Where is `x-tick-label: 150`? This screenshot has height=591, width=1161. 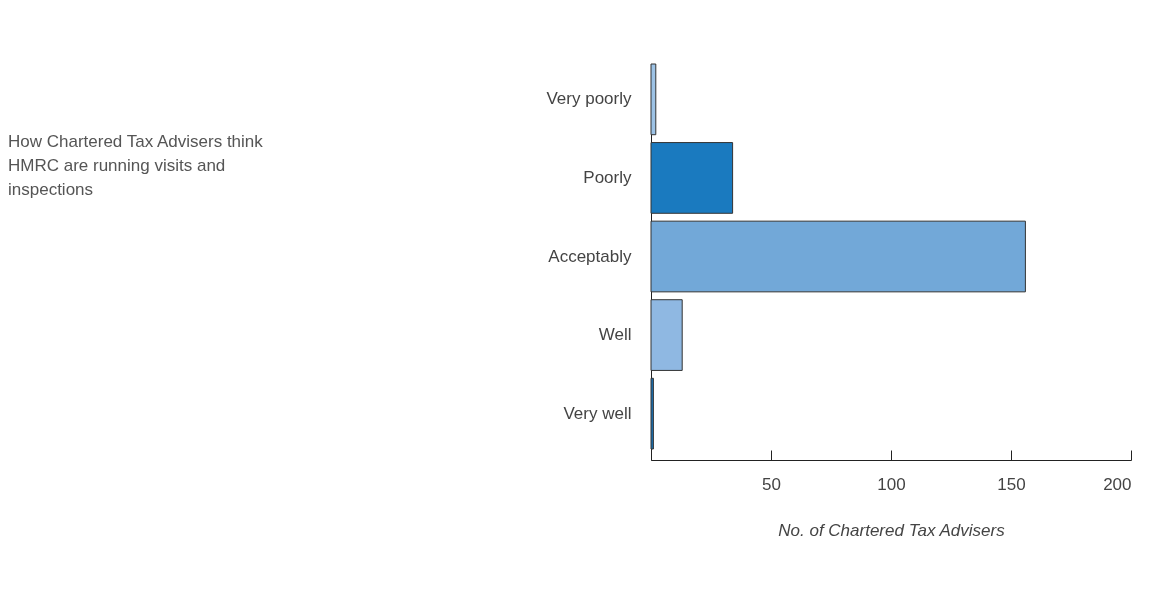
x-tick-label: 150 is located at coordinates (1011, 484).